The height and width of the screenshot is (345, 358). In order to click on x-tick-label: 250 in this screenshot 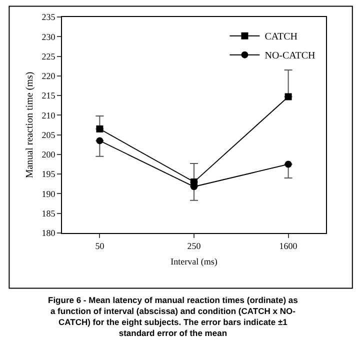, I will do `click(194, 245)`.